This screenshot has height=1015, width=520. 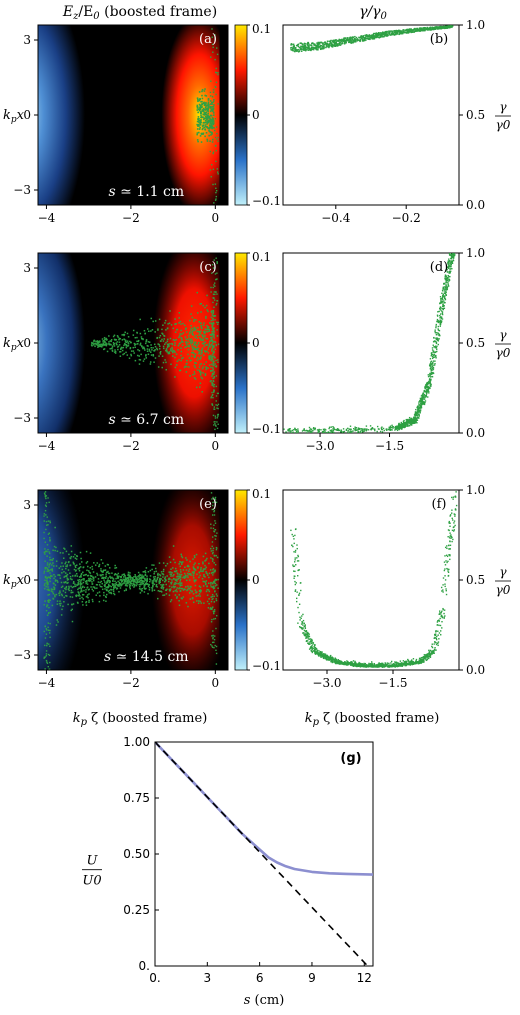 I want to click on gamma-frame, so click(x=371, y=343).